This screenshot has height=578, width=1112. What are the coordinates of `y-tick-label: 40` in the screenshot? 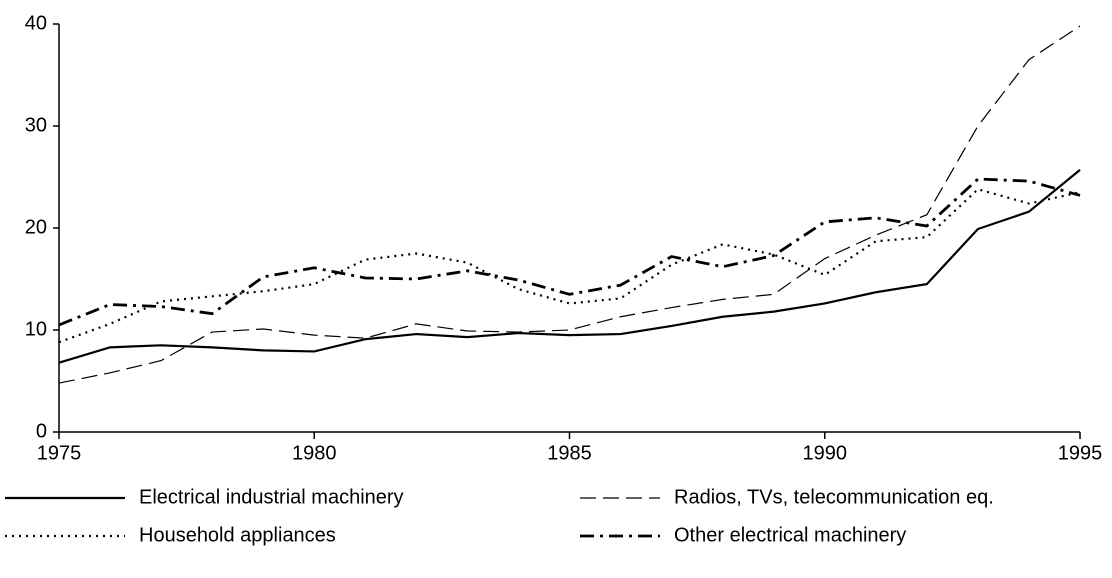 It's located at (36, 23).